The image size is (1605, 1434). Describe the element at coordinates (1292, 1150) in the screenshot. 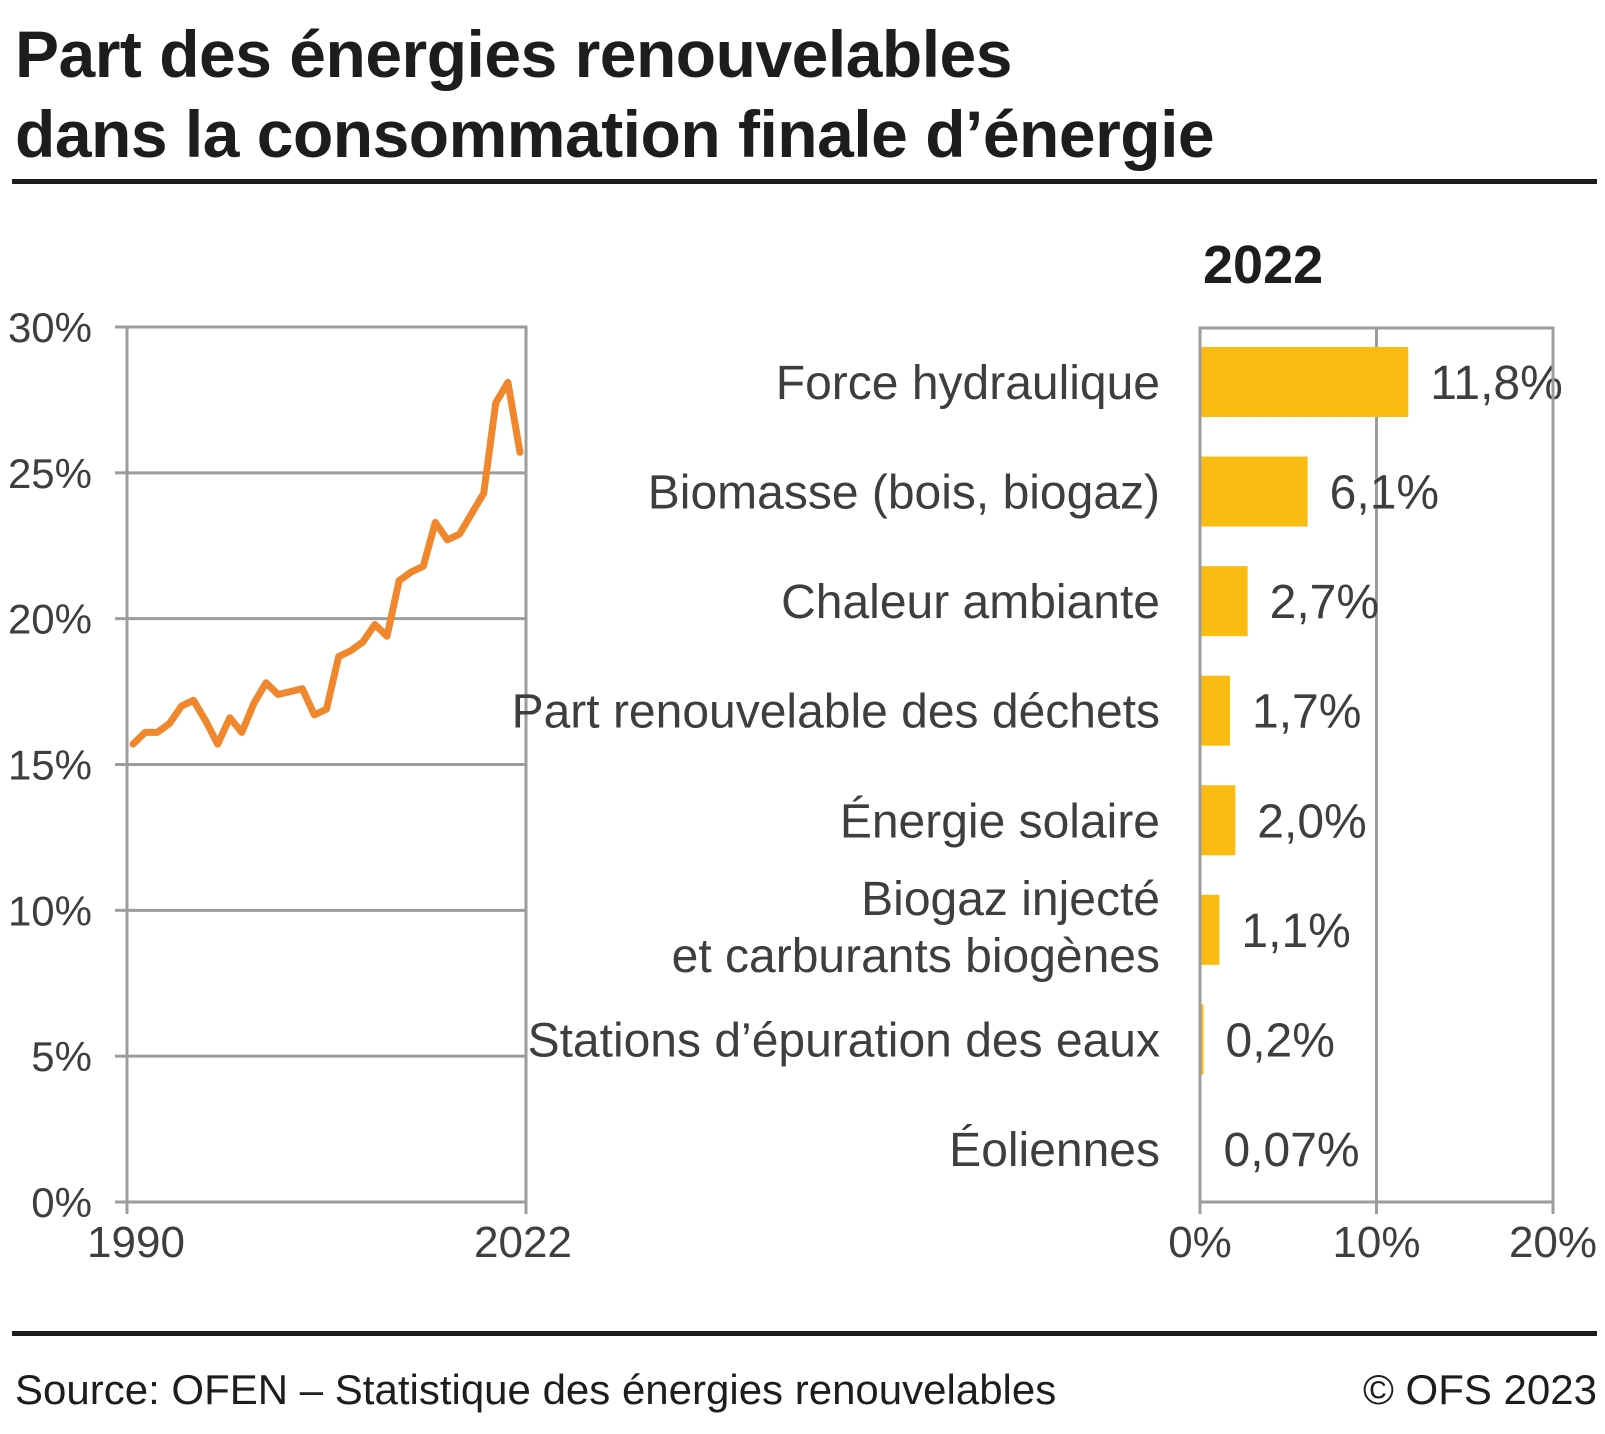

I see `value-label: 0,07%` at that location.